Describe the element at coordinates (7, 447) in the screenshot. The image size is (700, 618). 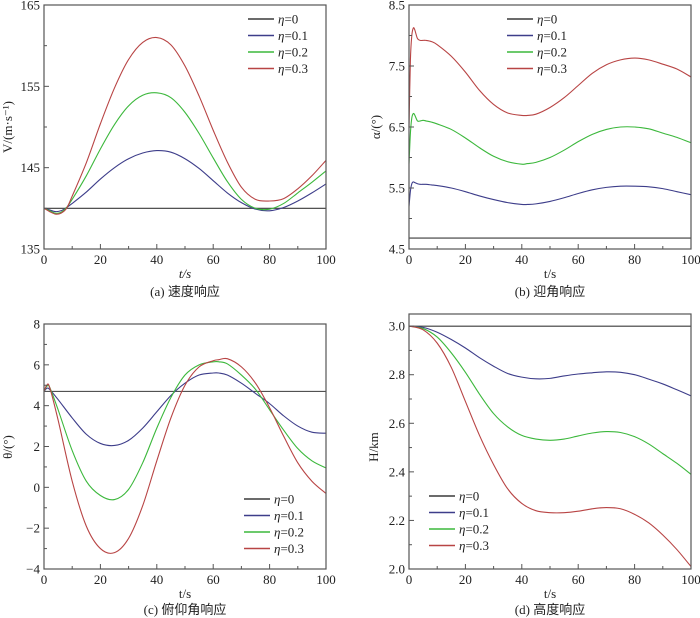
I see `y-axis-label: θ/(°)` at that location.